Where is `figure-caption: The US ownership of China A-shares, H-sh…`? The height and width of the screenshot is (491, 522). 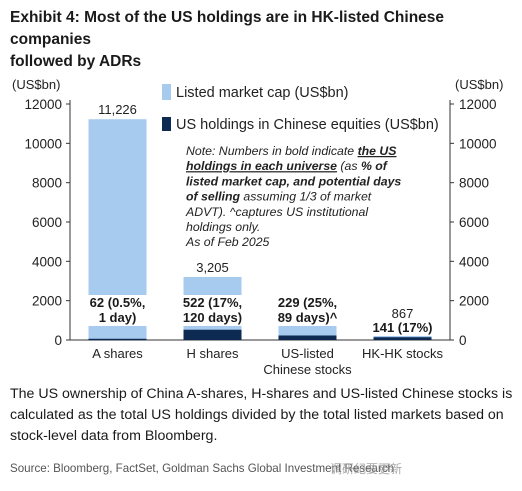
figure-caption: The US ownership of China A-shares, H-sh… is located at coordinates (261, 415).